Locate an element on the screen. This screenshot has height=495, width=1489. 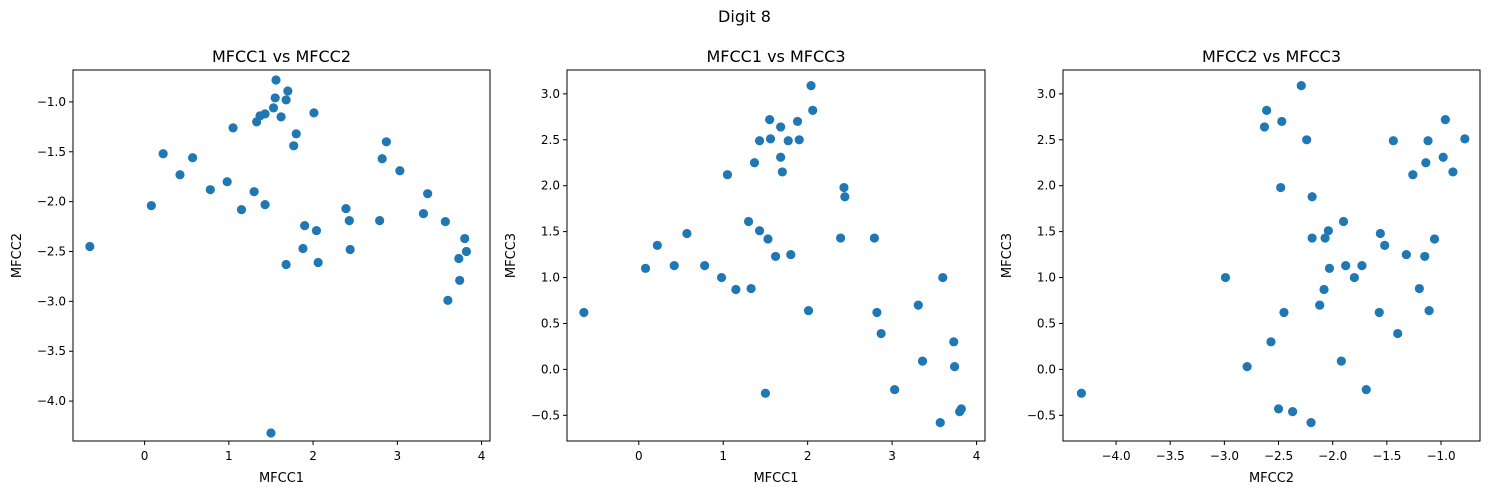
y-tick-label: −2.0 is located at coordinates (51, 202).